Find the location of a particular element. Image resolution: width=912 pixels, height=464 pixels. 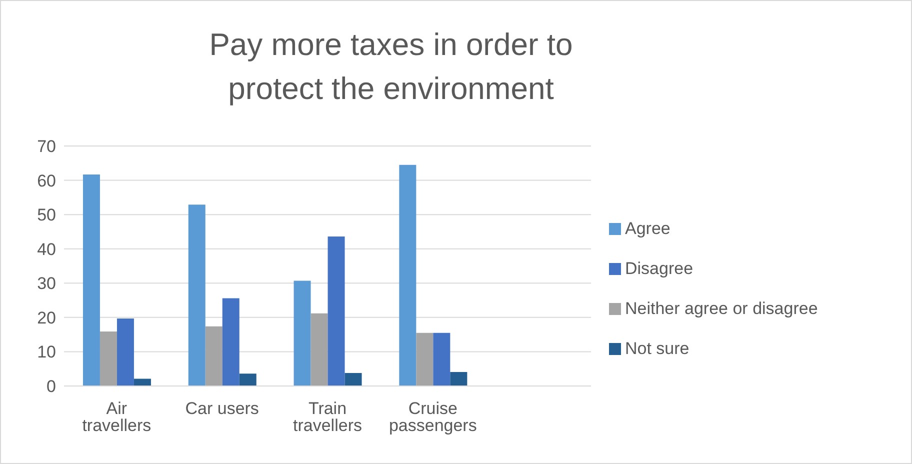

x-tick-label: Air travellers is located at coordinates (117, 417).